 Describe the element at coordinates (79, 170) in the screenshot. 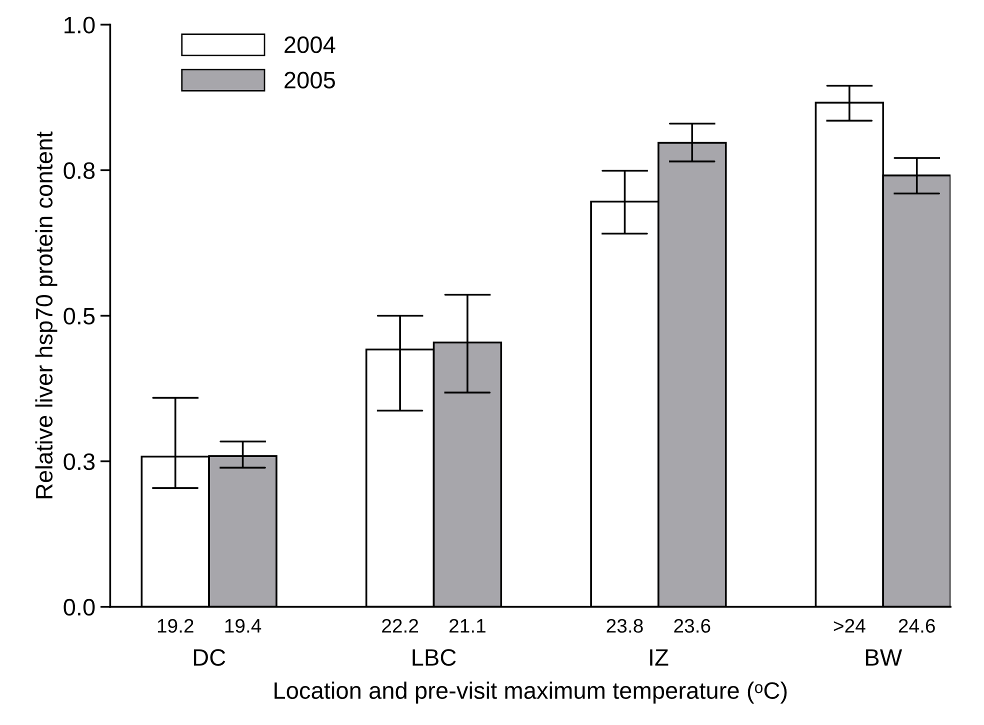

I see `y-tick-label: 0.8` at that location.